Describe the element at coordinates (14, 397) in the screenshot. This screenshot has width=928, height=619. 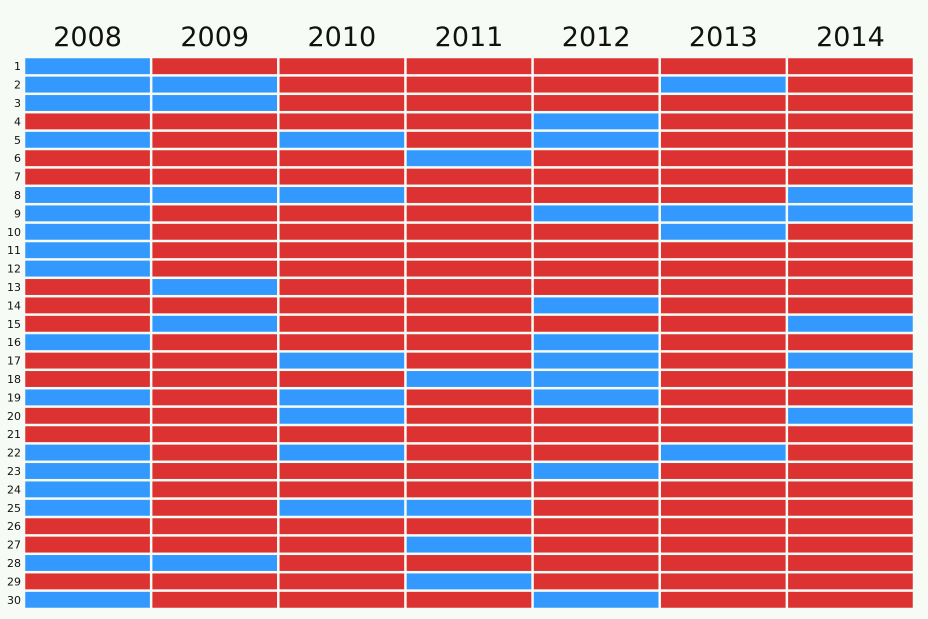
I see `row-label-19: 19` at that location.